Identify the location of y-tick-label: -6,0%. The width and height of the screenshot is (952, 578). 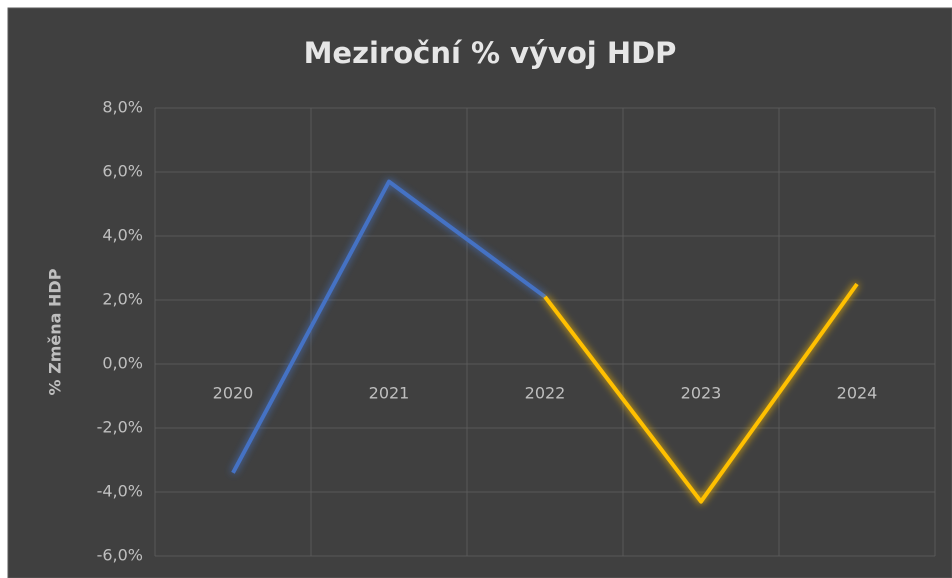
(120, 555).